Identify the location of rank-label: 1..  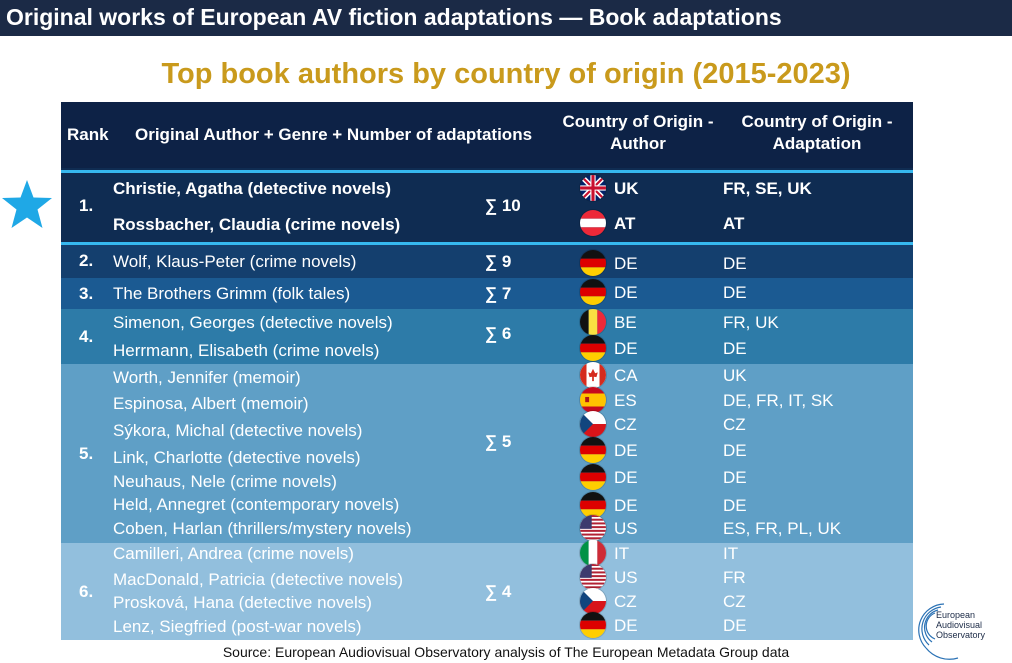
(86, 205).